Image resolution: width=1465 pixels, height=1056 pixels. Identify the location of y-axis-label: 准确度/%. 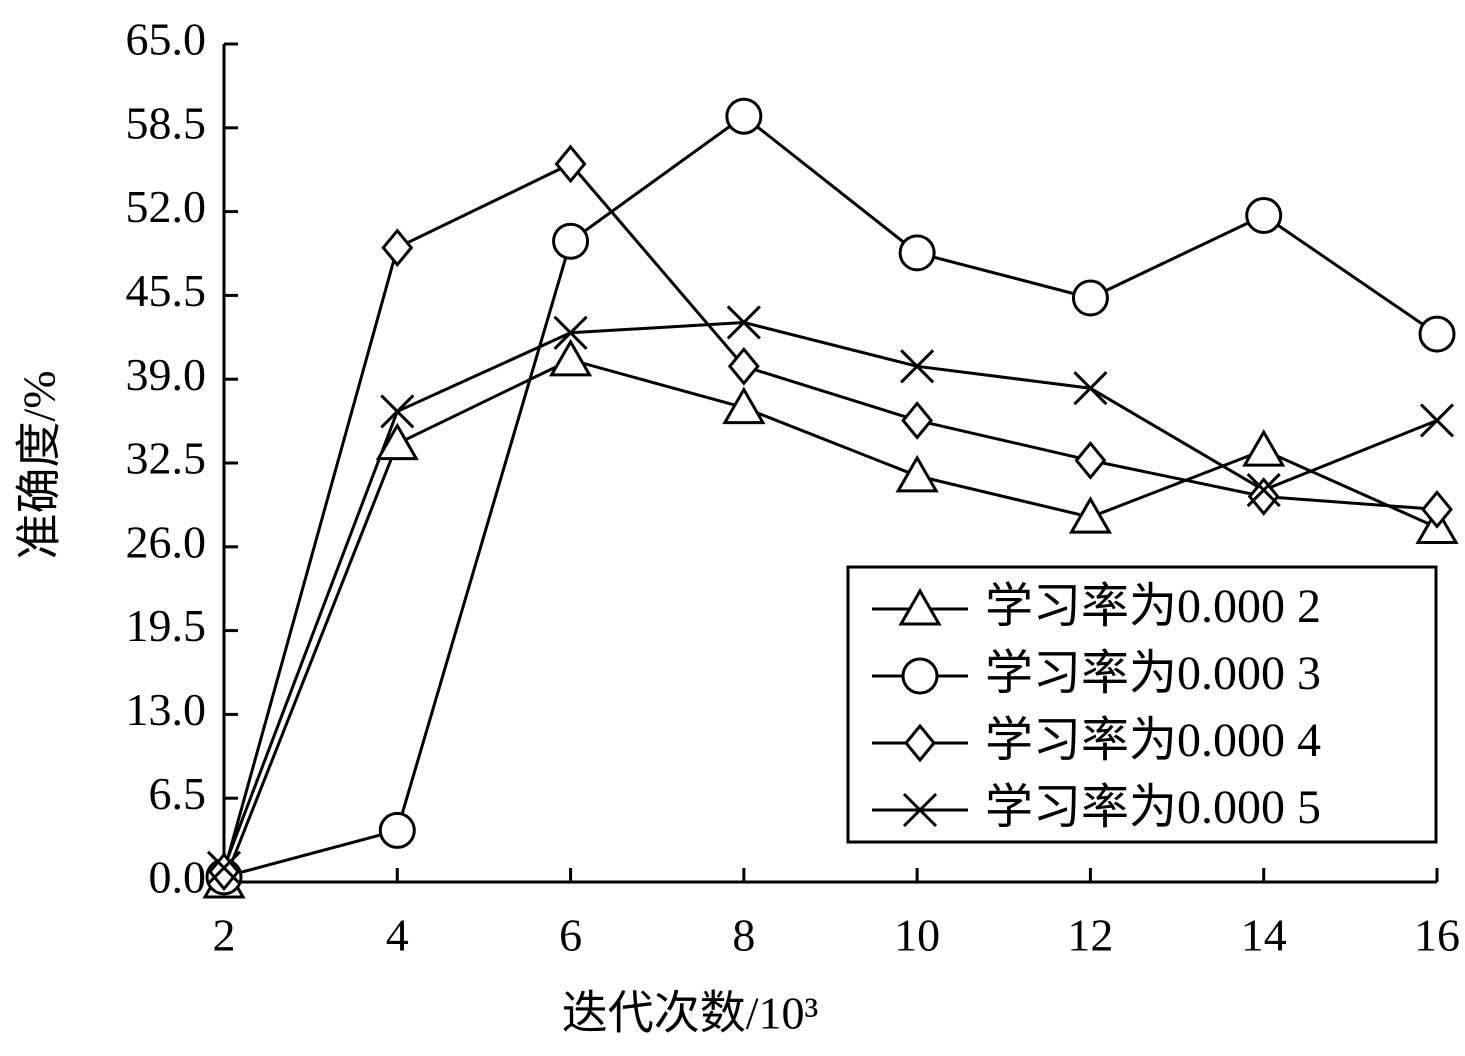
(39, 464).